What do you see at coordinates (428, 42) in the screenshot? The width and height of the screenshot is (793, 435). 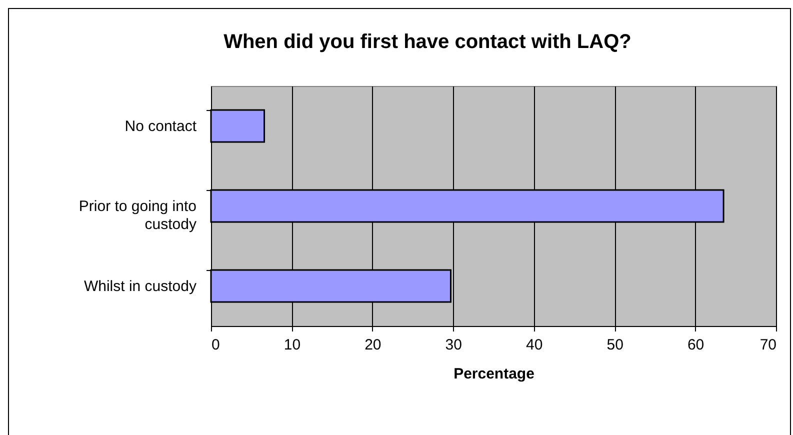 I see `chart-title: When did you first have contact with LAQ?` at bounding box center [428, 42].